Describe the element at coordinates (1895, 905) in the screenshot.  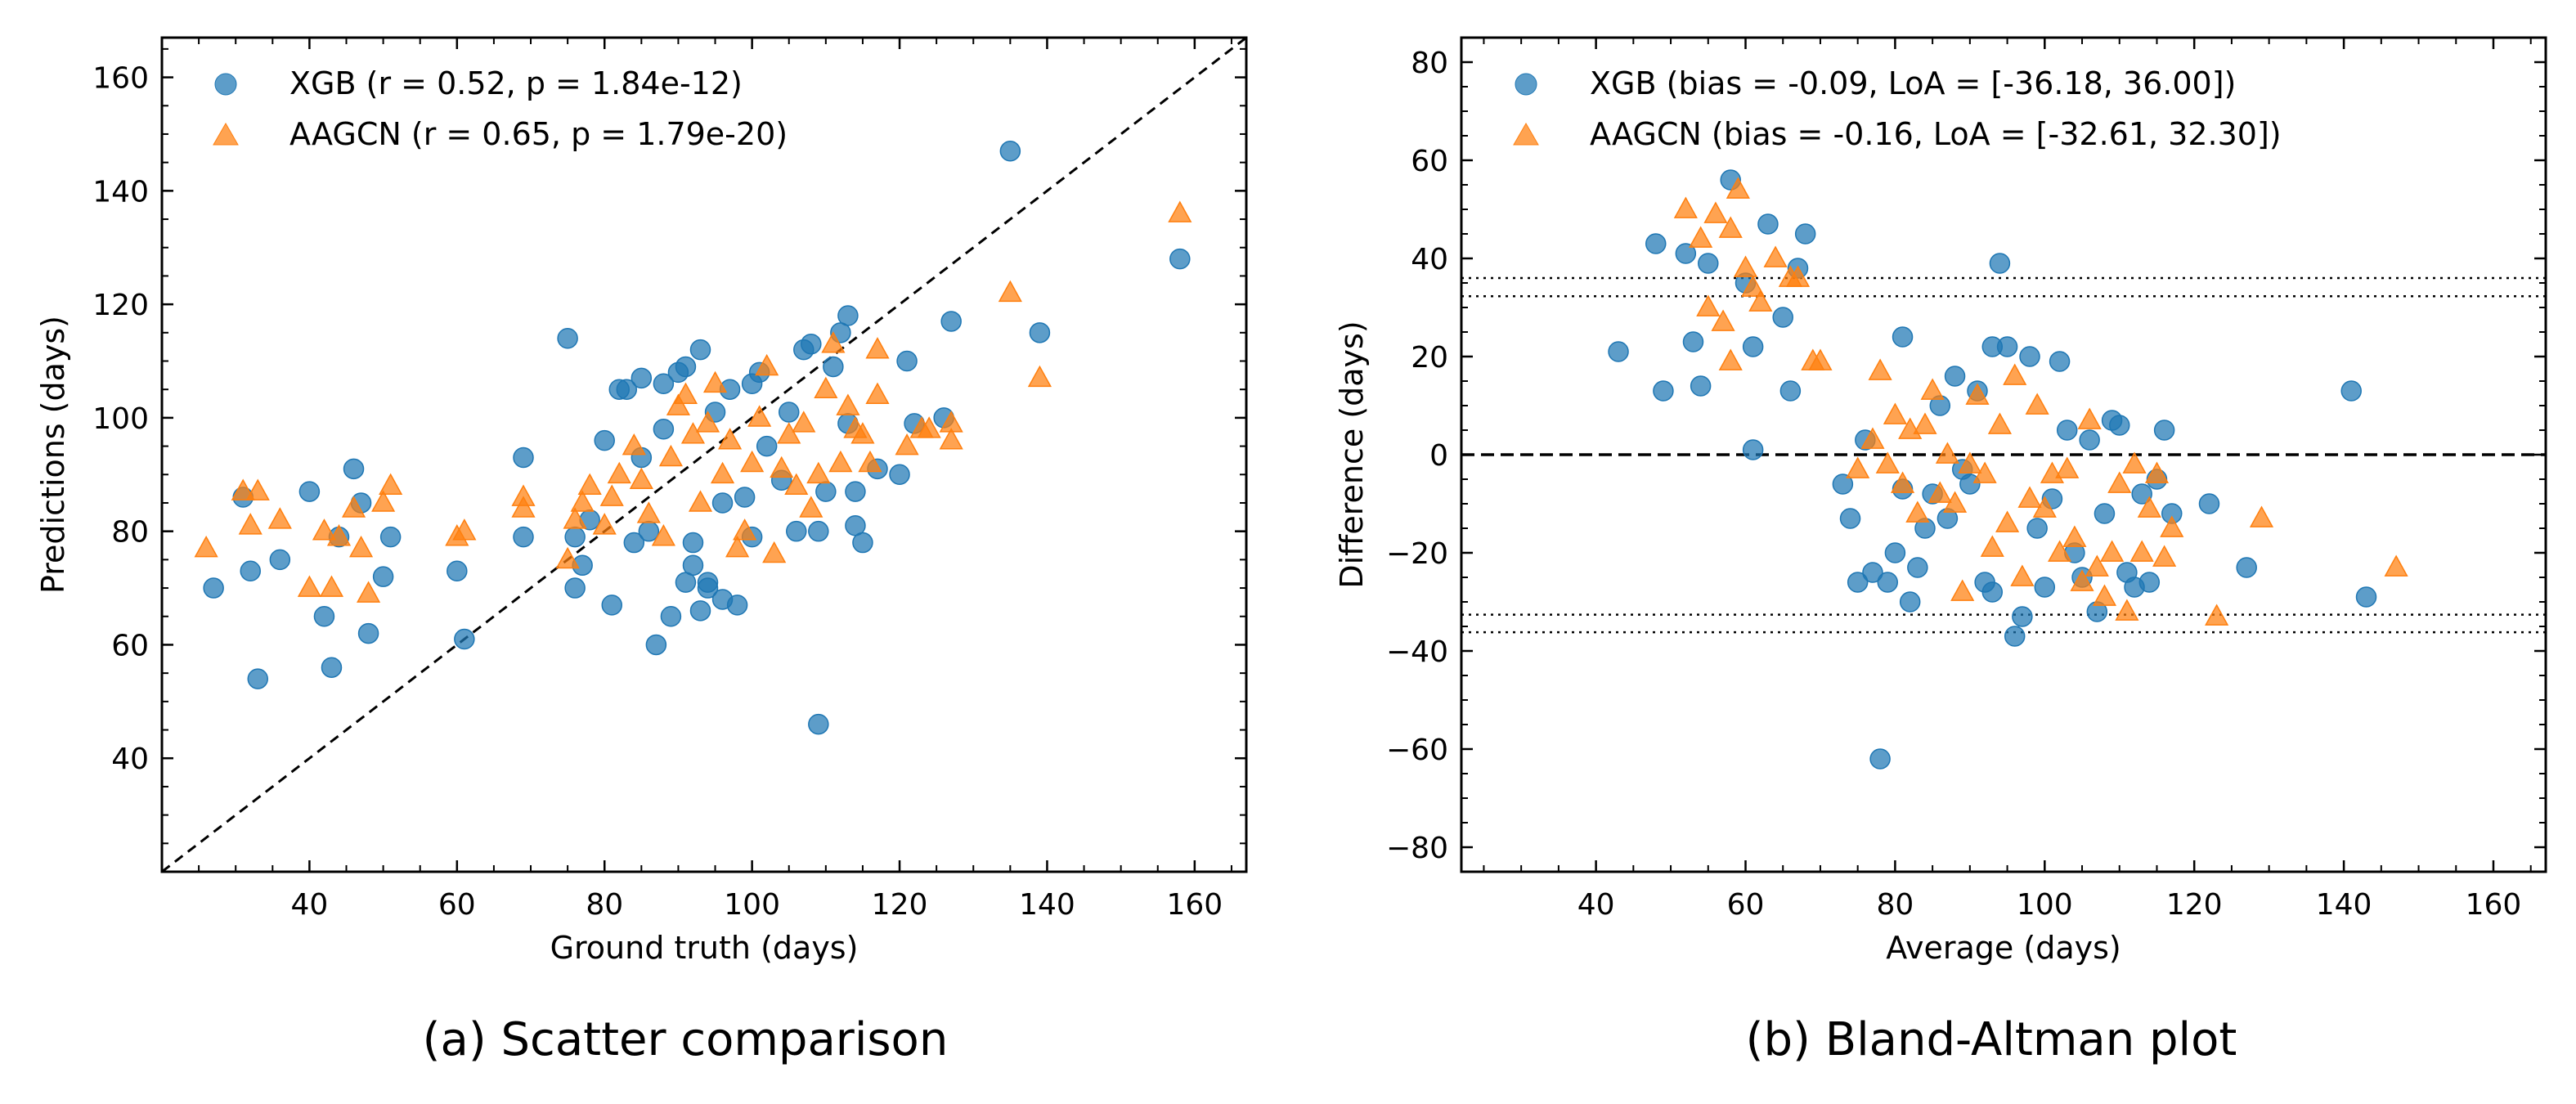
I see `x-tick-label: 80` at that location.